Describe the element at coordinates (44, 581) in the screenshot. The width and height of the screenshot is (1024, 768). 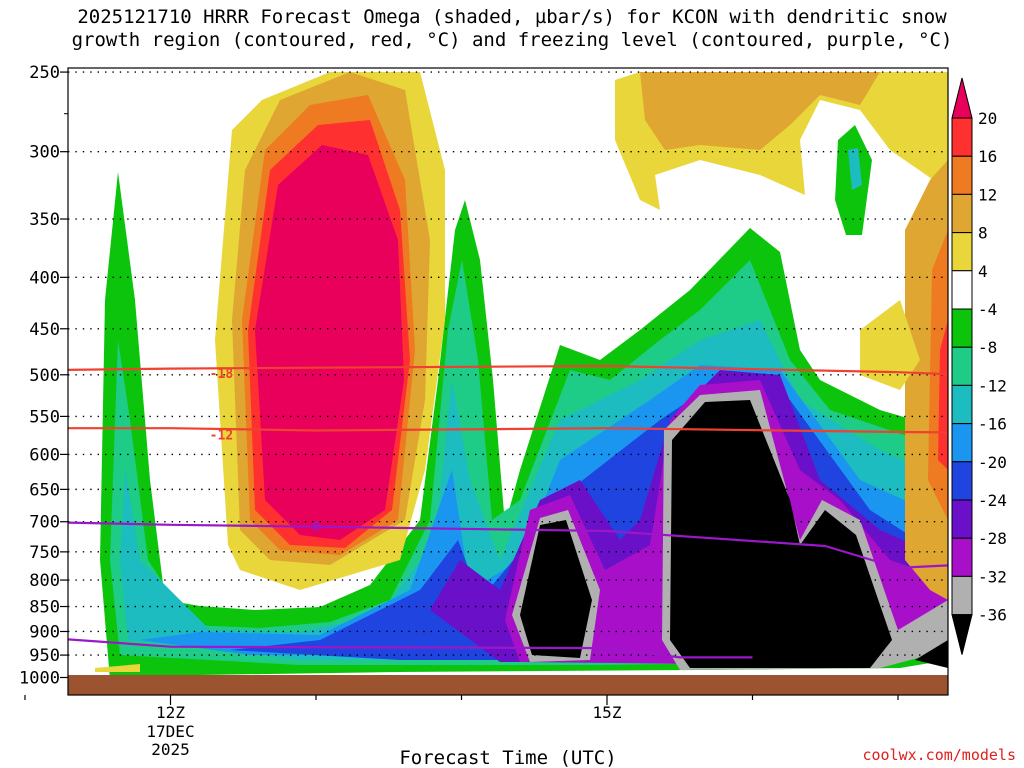
I see `y-tick-label-800: 800` at that location.